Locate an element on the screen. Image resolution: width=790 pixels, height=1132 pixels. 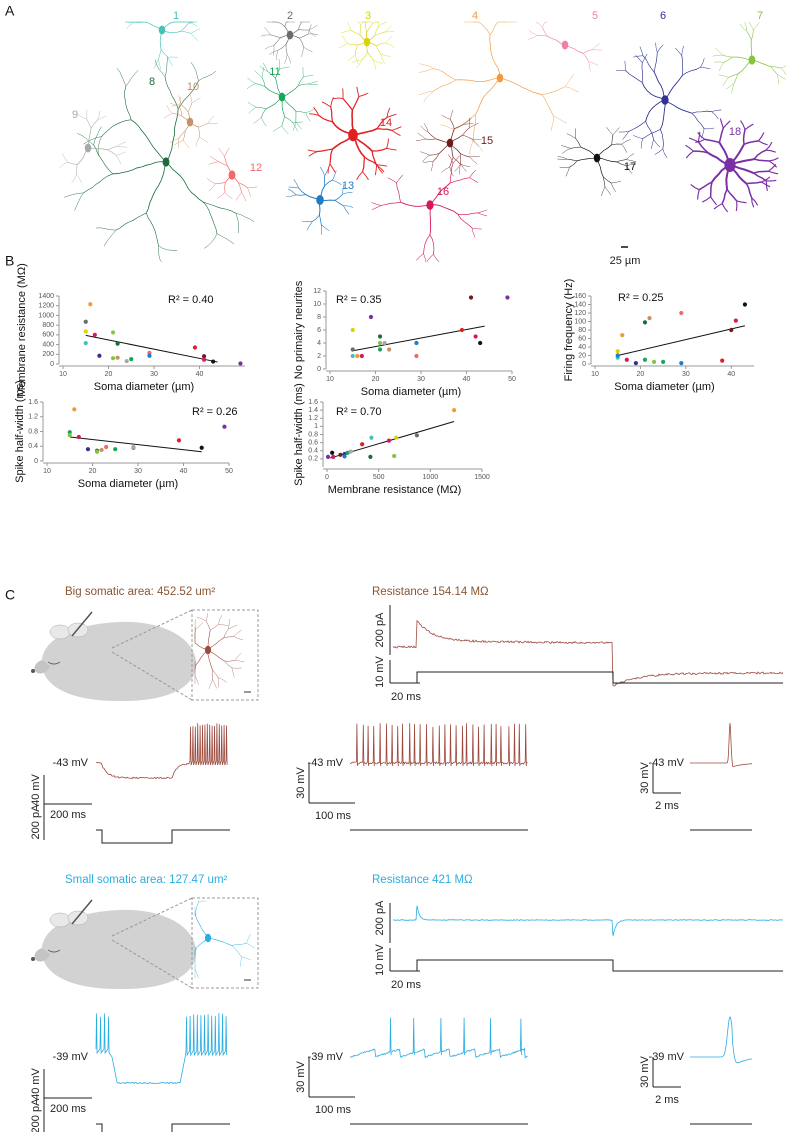
y-axis-label: No primairy neurites is located at coordinates (299, 329).